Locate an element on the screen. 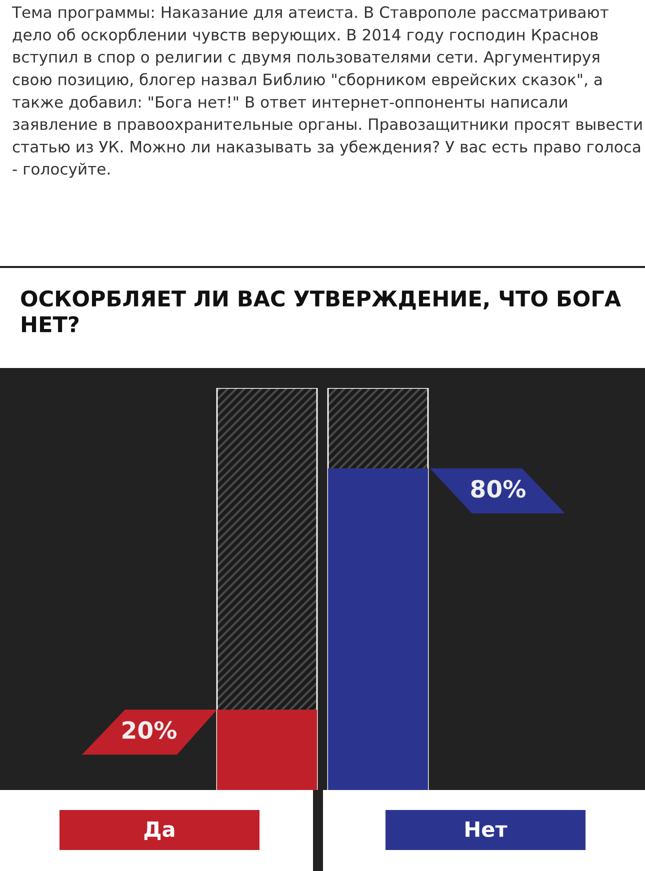 This screenshot has width=645, height=871. data-label: 80% is located at coordinates (498, 489).